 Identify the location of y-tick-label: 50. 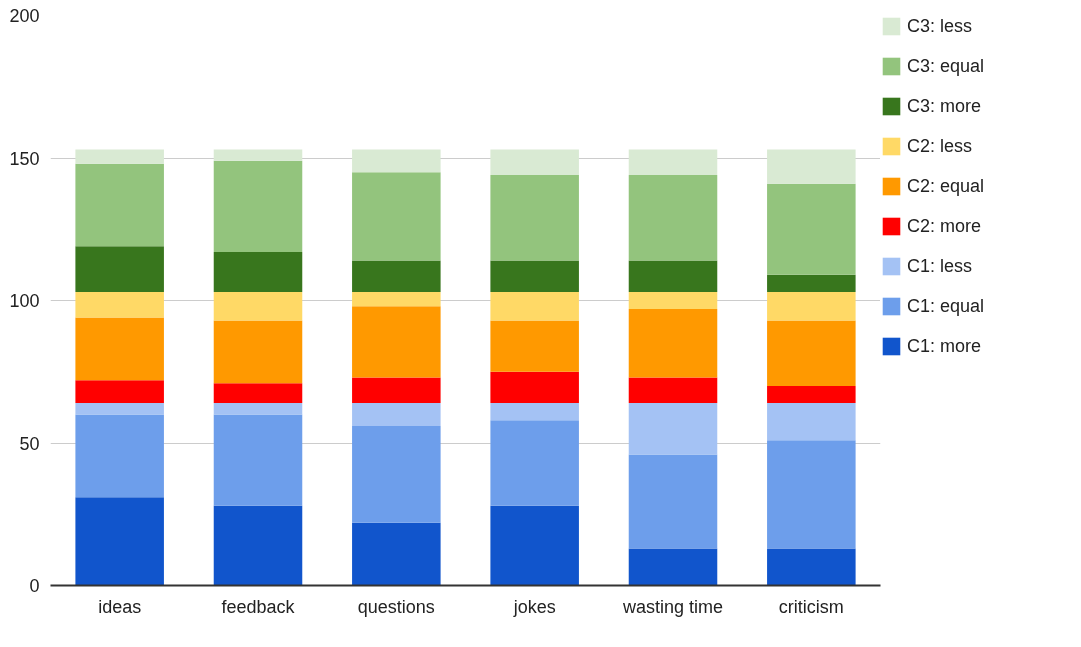
(29, 443).